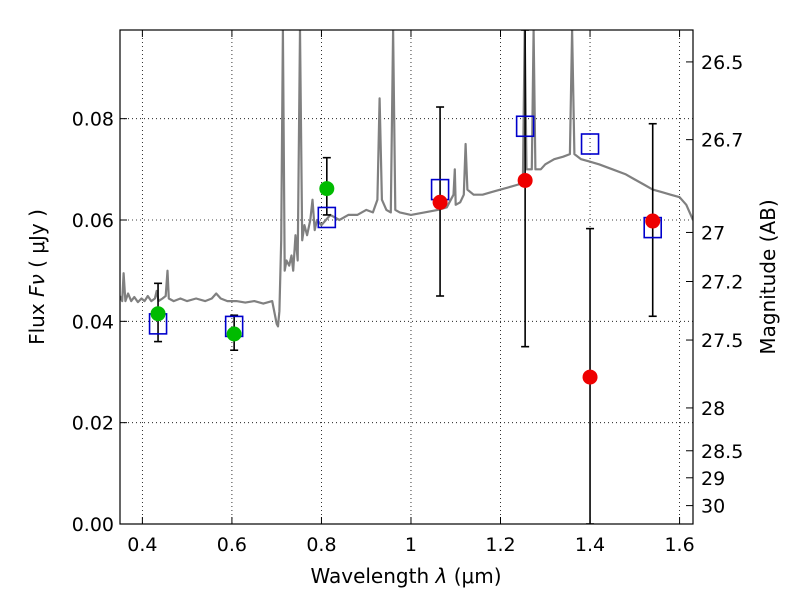 This screenshot has width=800, height=600. Describe the element at coordinates (232, 545) in the screenshot. I see `x-tick-label: 0.6` at that location.